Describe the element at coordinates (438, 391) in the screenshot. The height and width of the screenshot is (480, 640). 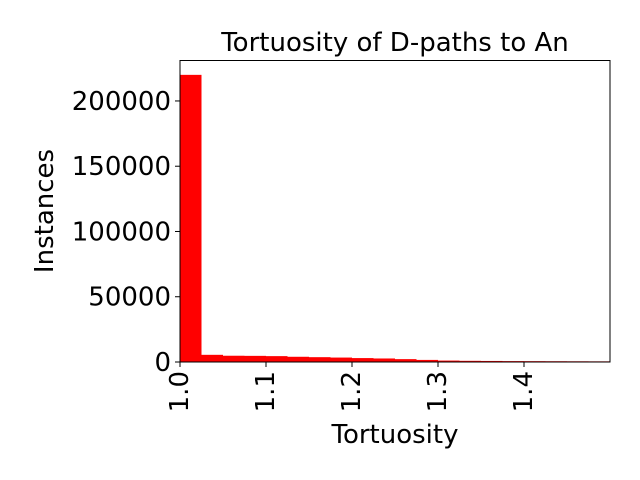
I see `x-tick-label: 1.3` at that location.